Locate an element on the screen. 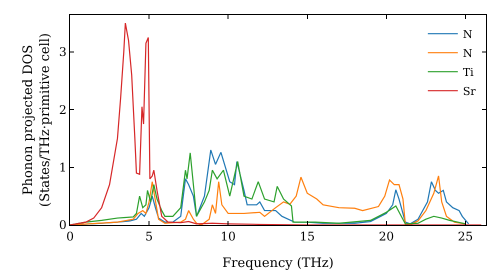 The width and height of the screenshot is (500, 280). x-tick-label: 5 is located at coordinates (149, 236).